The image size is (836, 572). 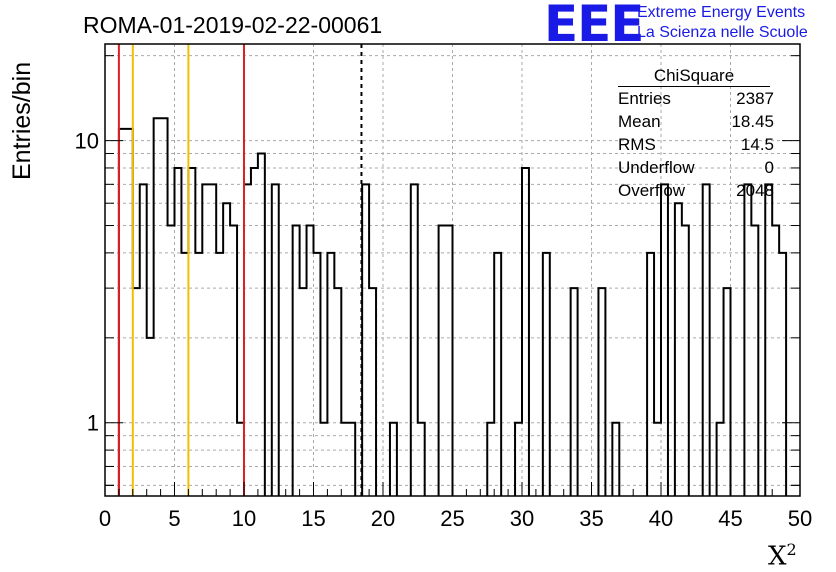 I want to click on logo-caption-line1: Extreme Energy Events, so click(x=721, y=12).